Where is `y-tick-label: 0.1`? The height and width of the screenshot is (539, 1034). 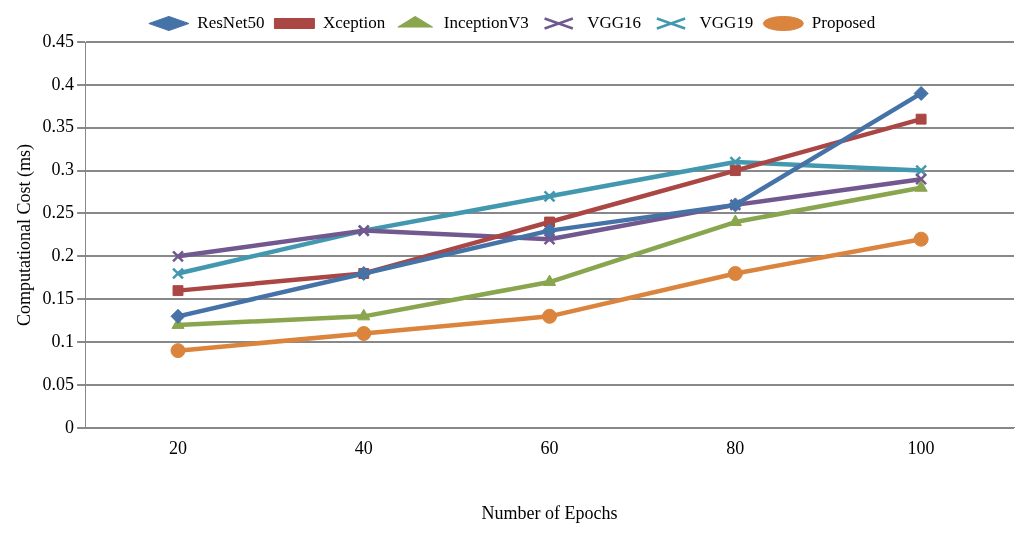 y-tick-label: 0.1 is located at coordinates (63, 340).